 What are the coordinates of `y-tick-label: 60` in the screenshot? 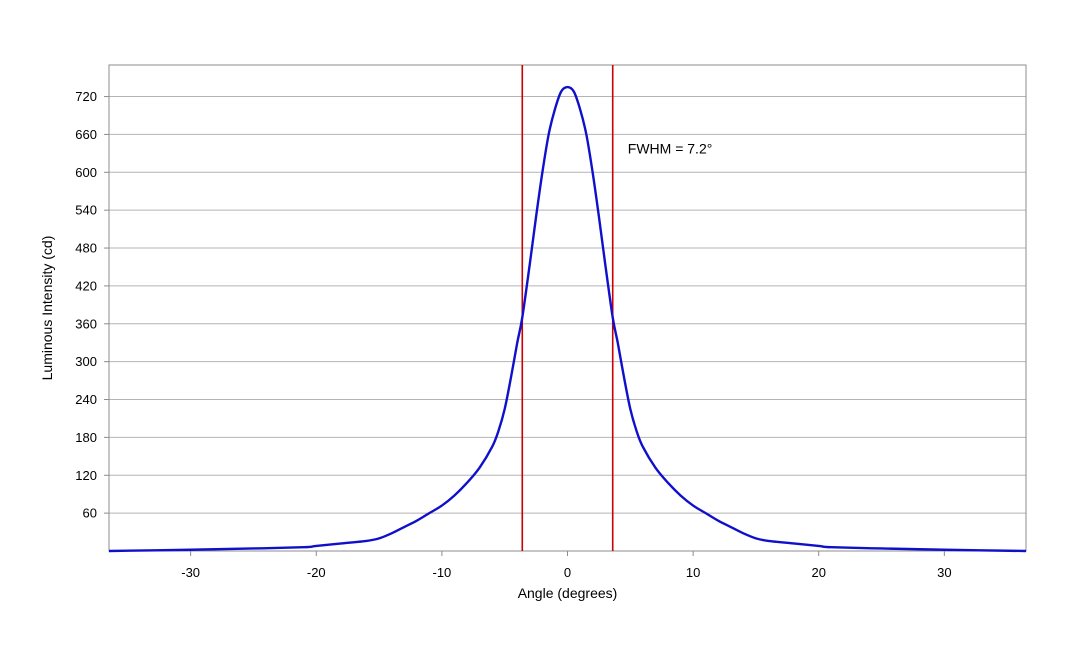 It's located at (90, 513).